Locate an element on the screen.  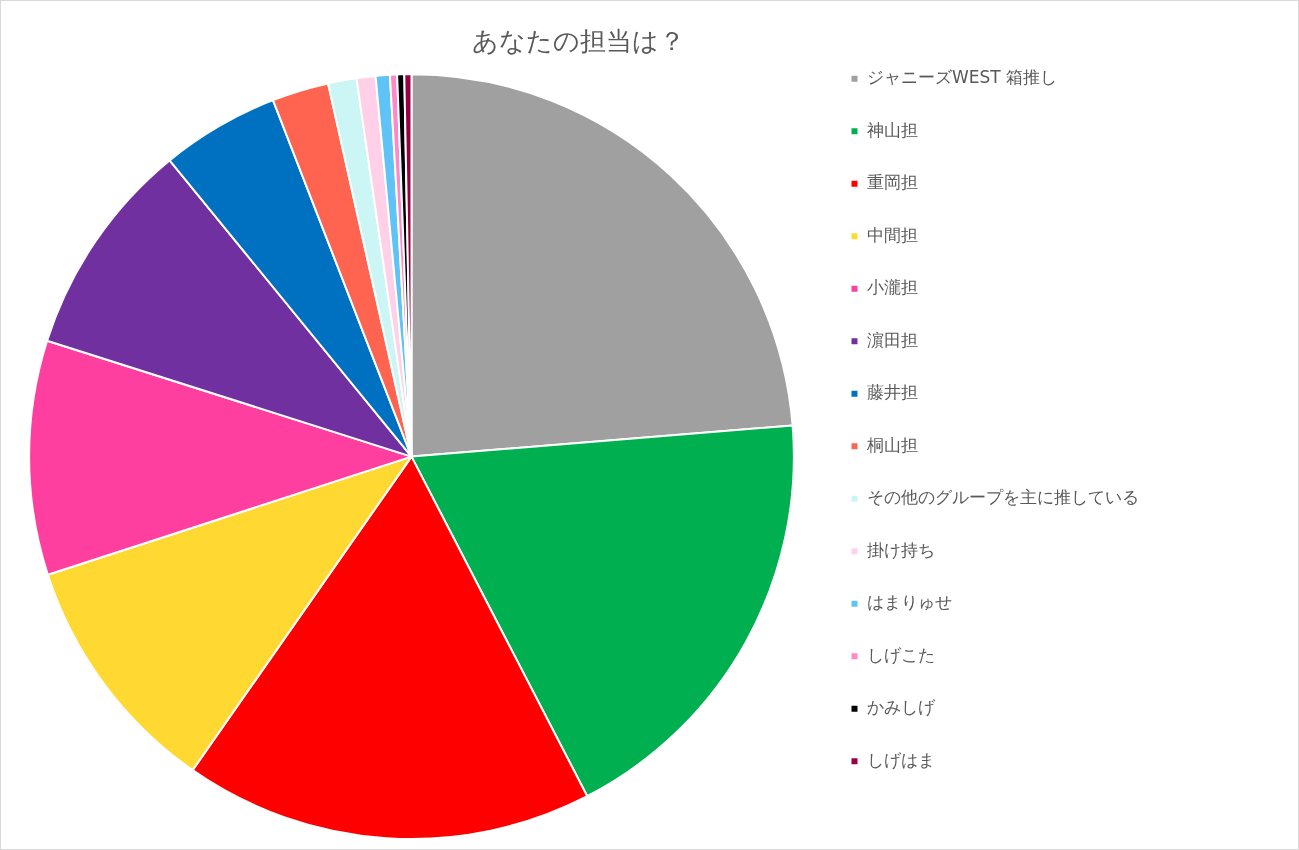
legend-label: 掛け持ち is located at coordinates (901, 549).